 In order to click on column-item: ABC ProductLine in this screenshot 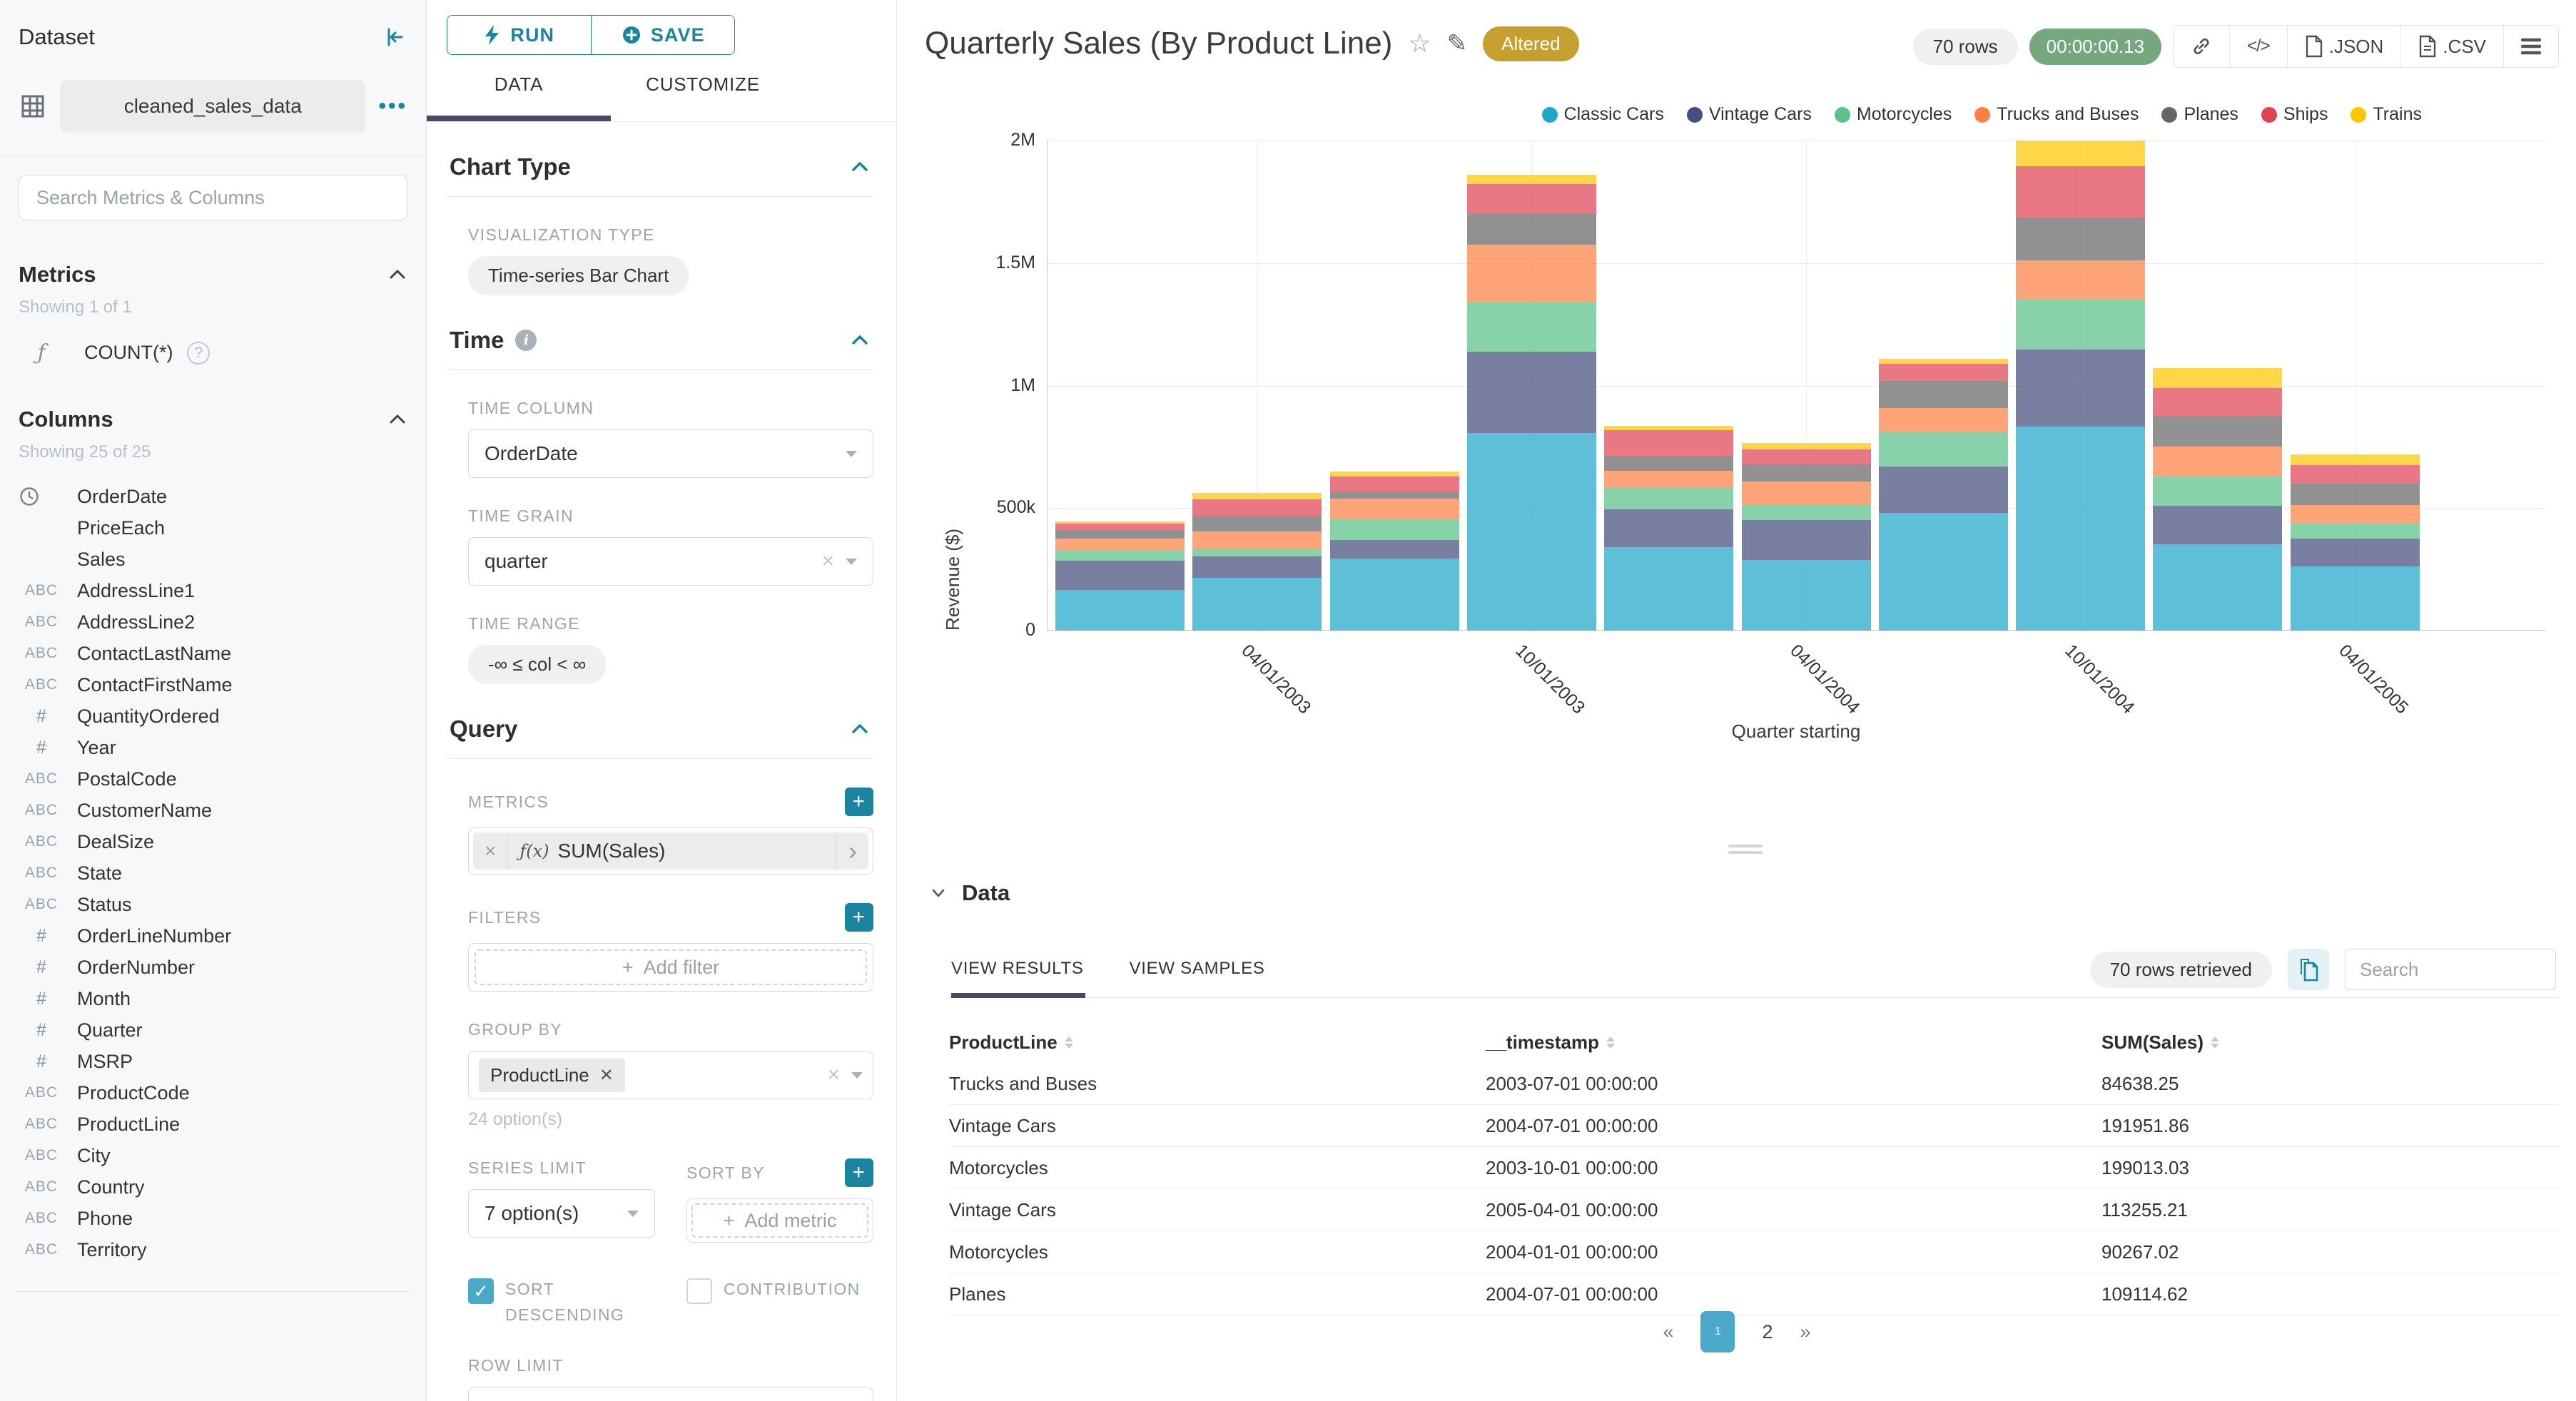, I will do `click(213, 1124)`.